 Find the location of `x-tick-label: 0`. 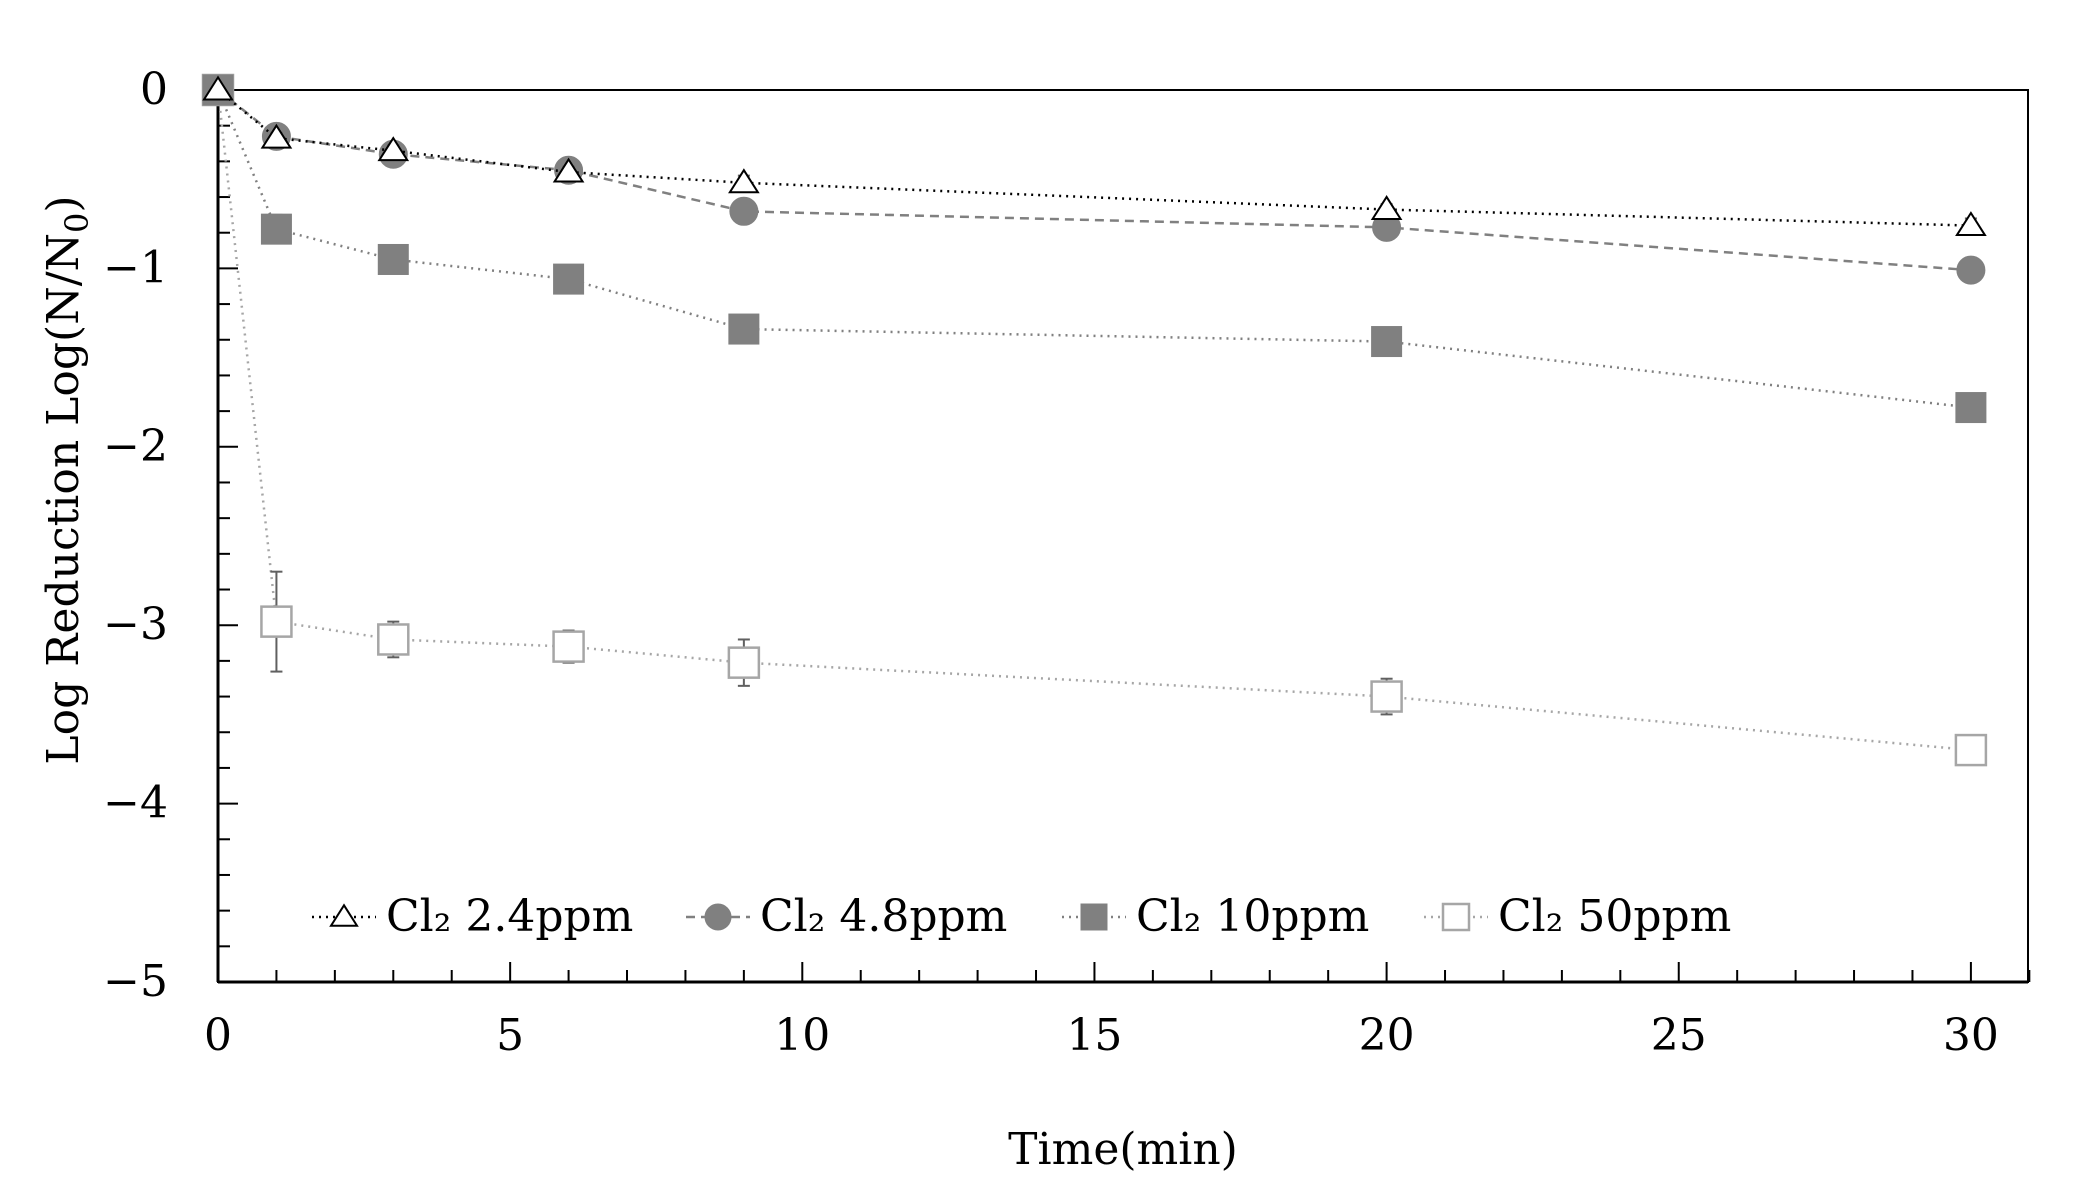

x-tick-label: 0 is located at coordinates (218, 1035).